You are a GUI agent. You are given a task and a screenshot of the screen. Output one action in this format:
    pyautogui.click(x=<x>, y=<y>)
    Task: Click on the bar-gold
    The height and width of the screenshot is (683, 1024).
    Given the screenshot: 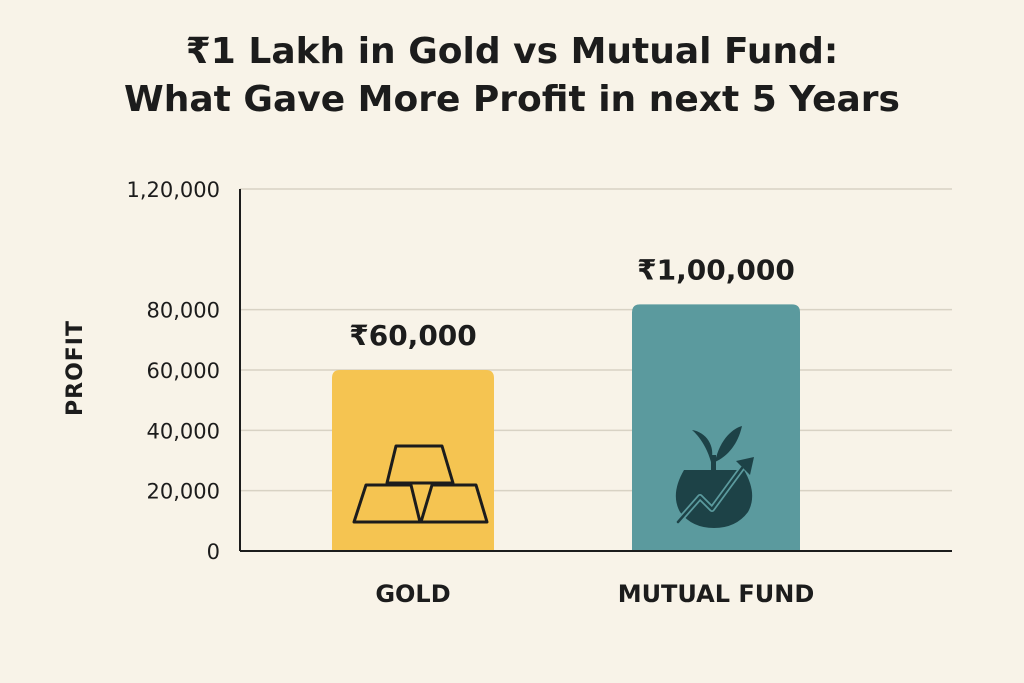 What is the action you would take?
    pyautogui.click(x=413, y=460)
    